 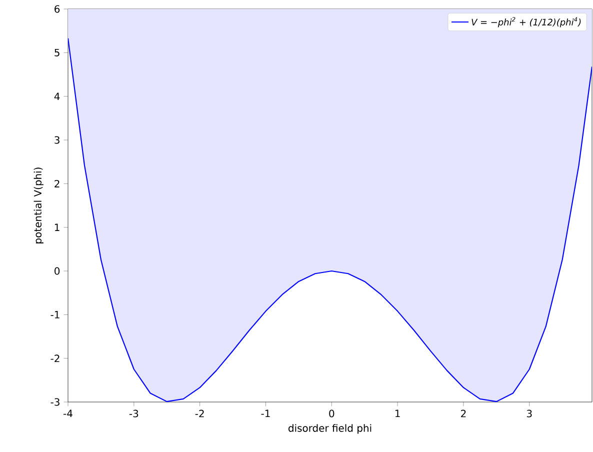 I want to click on y-tick-label: 1, so click(x=57, y=227).